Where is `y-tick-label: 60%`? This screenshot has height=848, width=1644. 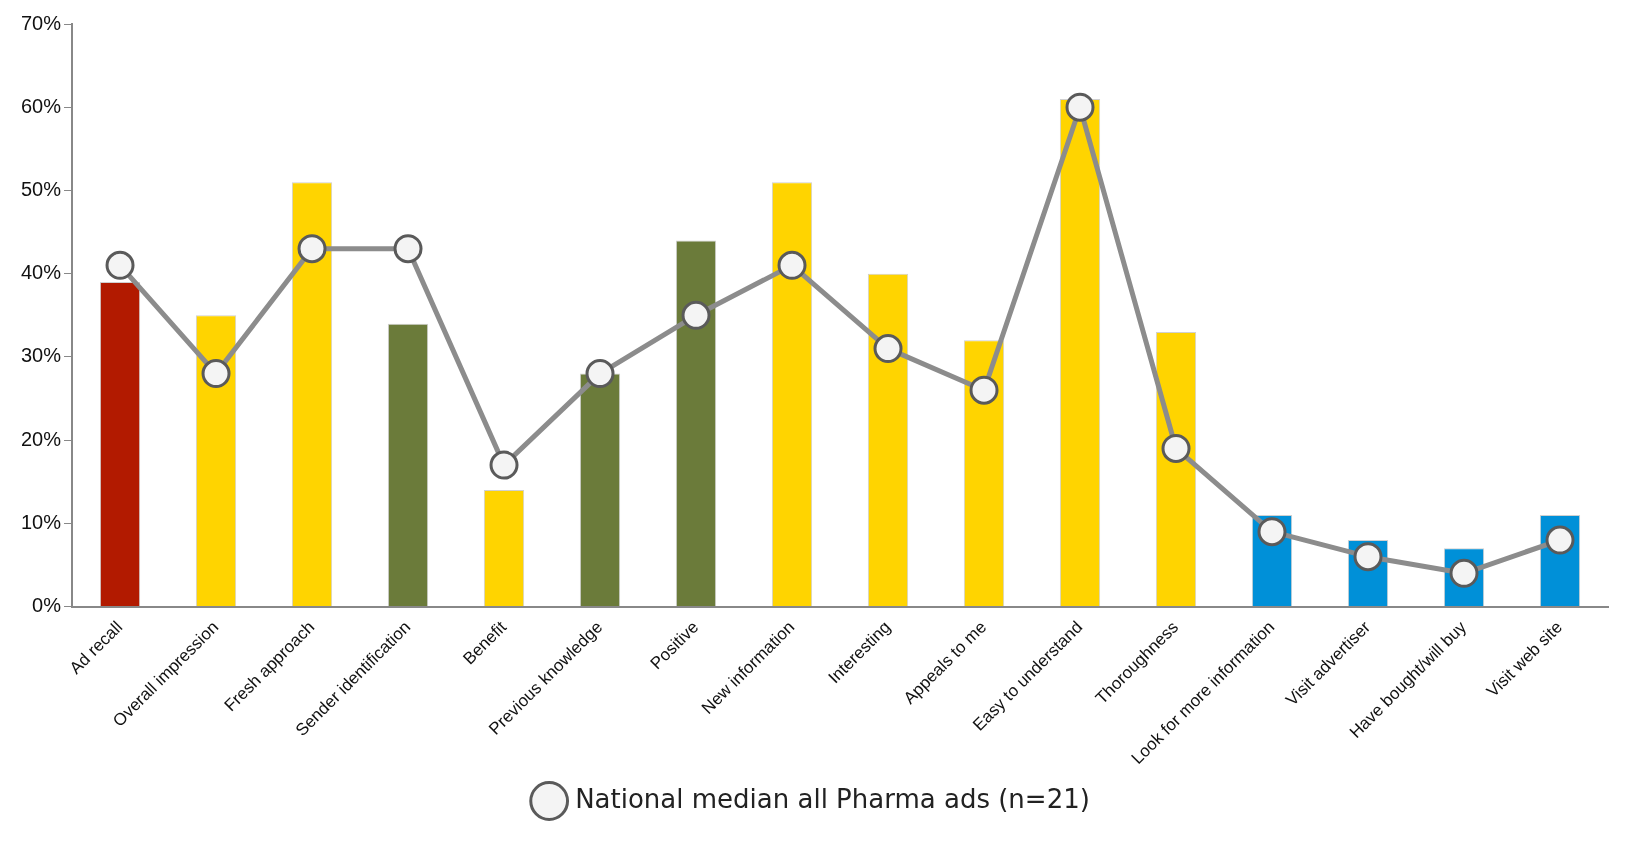
y-tick-label: 60% is located at coordinates (41, 105).